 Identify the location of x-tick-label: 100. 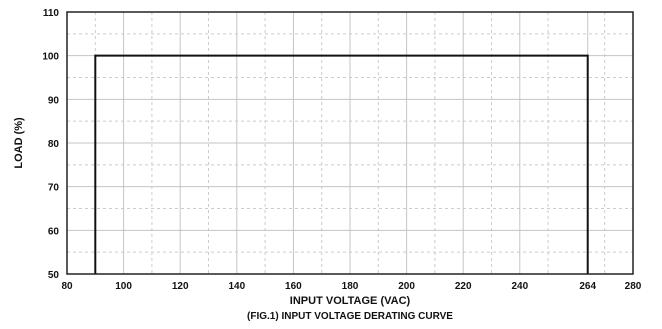
(123, 286).